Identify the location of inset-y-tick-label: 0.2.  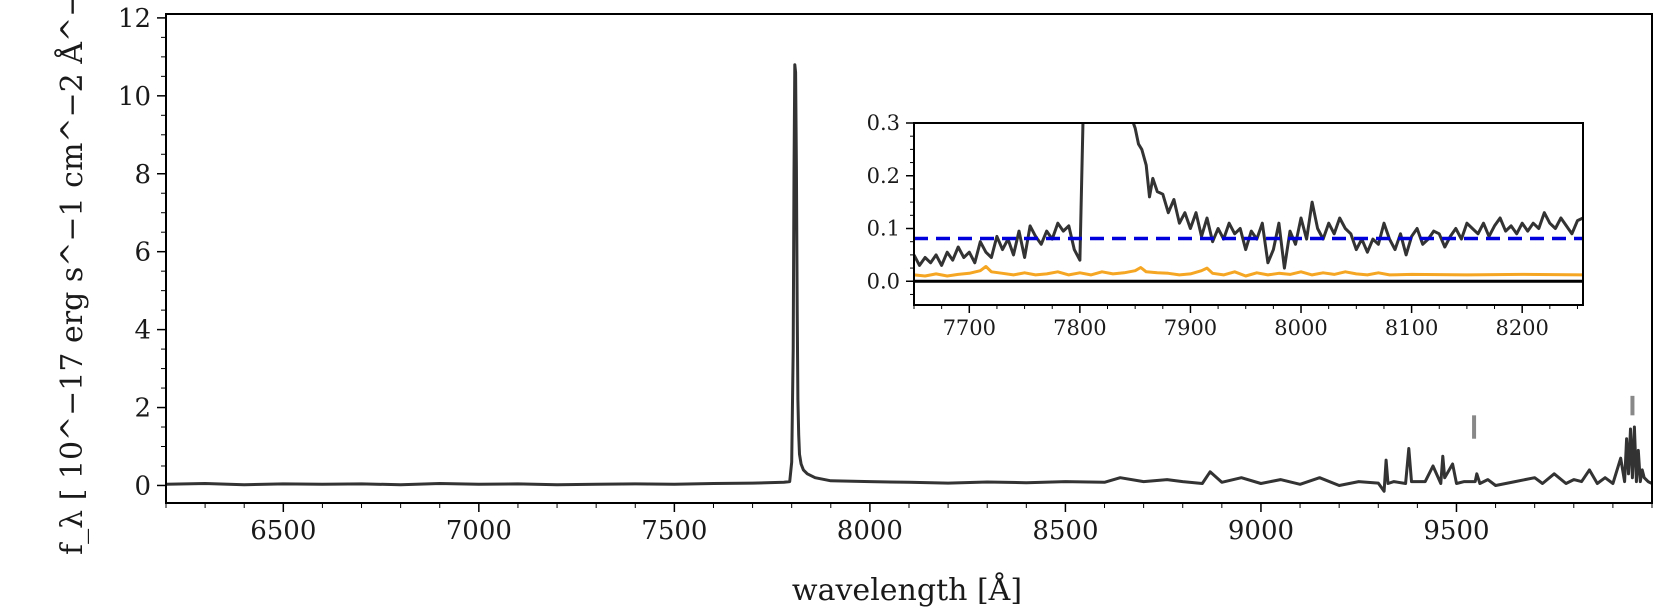
(883, 176).